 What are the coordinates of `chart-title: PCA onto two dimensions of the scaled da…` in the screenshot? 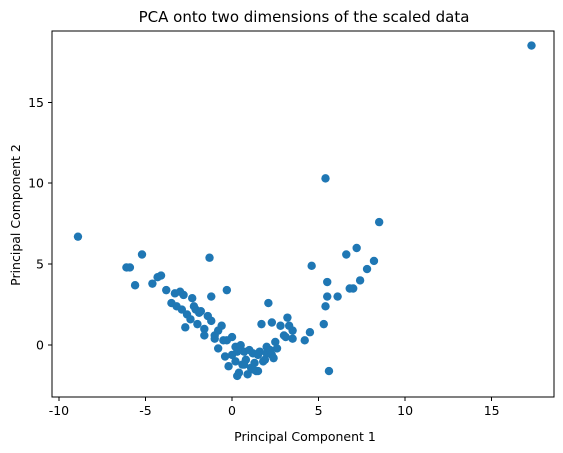 It's located at (304, 17).